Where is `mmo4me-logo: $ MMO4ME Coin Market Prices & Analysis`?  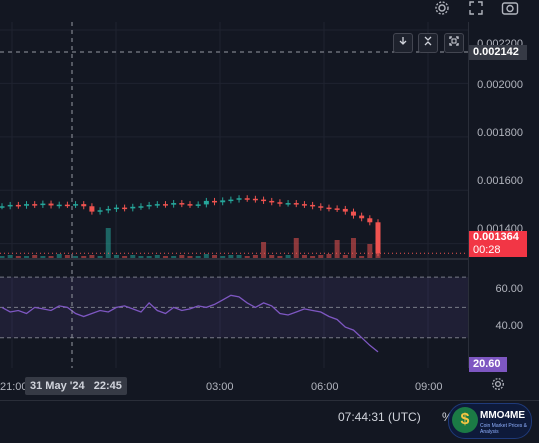 mmo4me-logo: $ MMO4ME Coin Market Prices & Analysis is located at coordinates (490, 421).